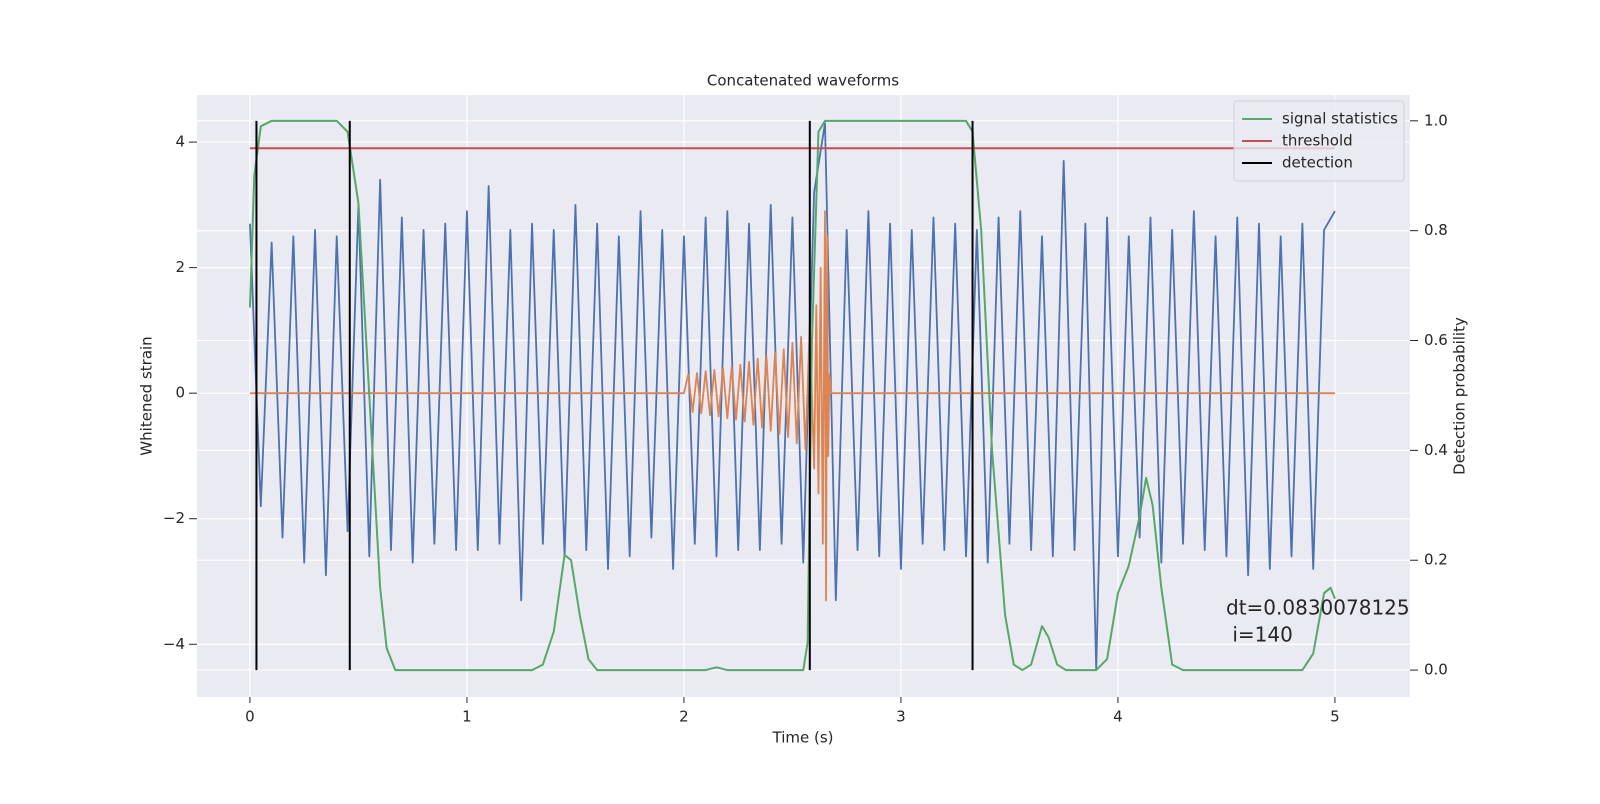 This screenshot has width=1600, height=804. What do you see at coordinates (180, 393) in the screenshot?
I see `y-tick-label: 0` at bounding box center [180, 393].